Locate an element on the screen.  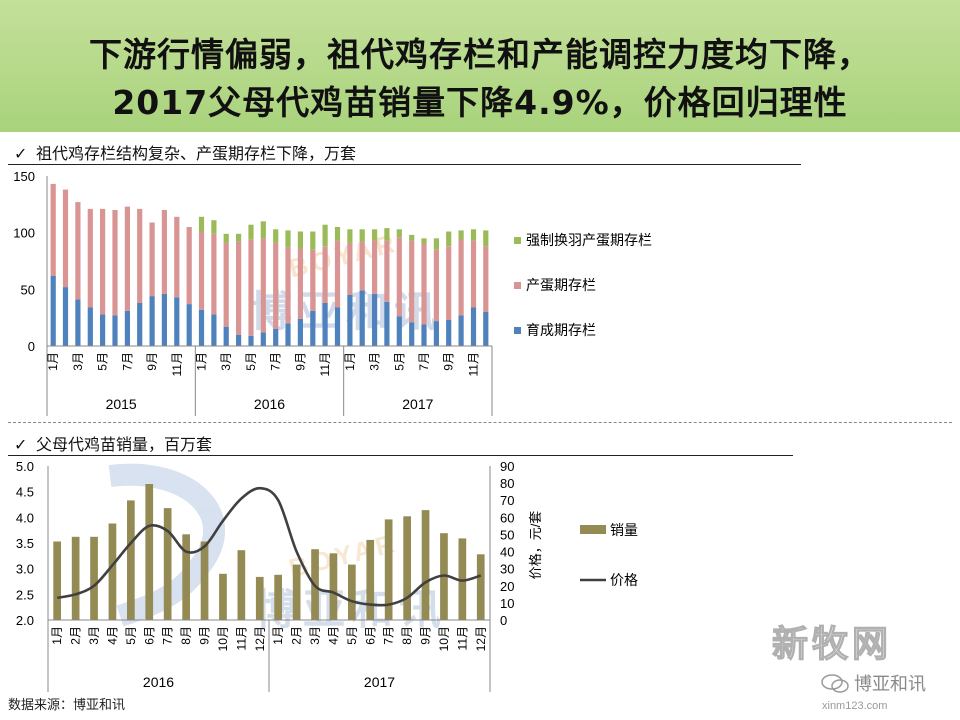
y-right-tick-label: 70 is located at coordinates (507, 500).